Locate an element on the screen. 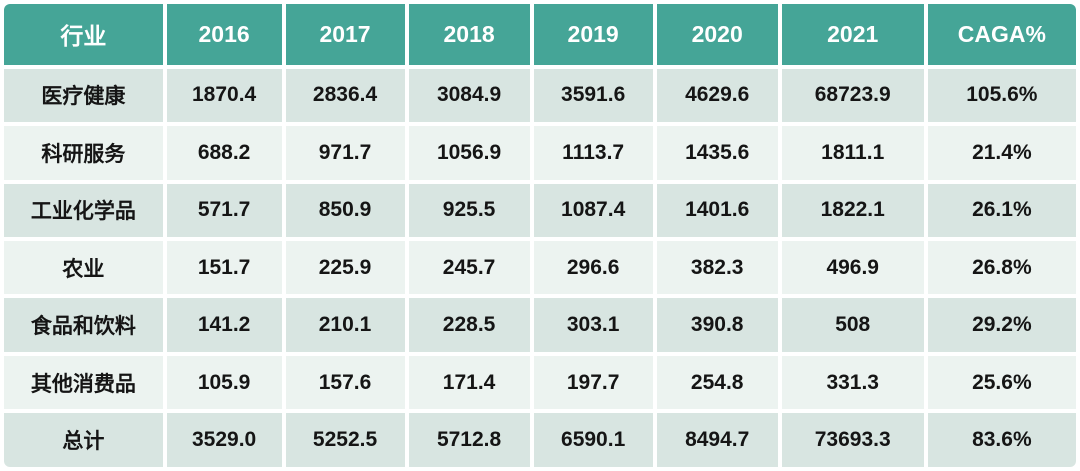  column-header-2021: 2021 is located at coordinates (852, 34).